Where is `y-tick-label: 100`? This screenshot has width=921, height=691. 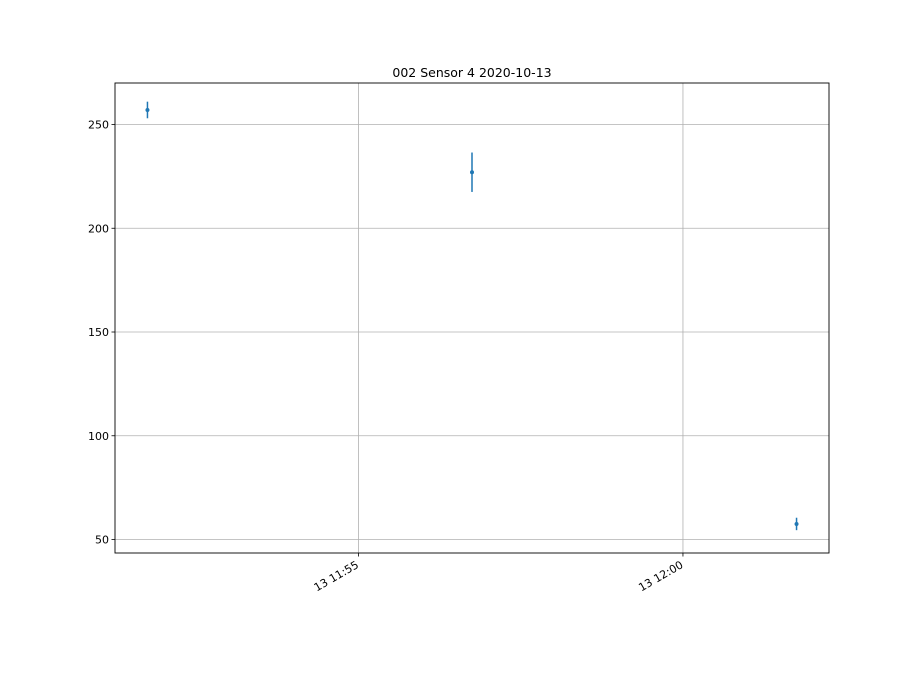
y-tick-label: 100 is located at coordinates (98, 436).